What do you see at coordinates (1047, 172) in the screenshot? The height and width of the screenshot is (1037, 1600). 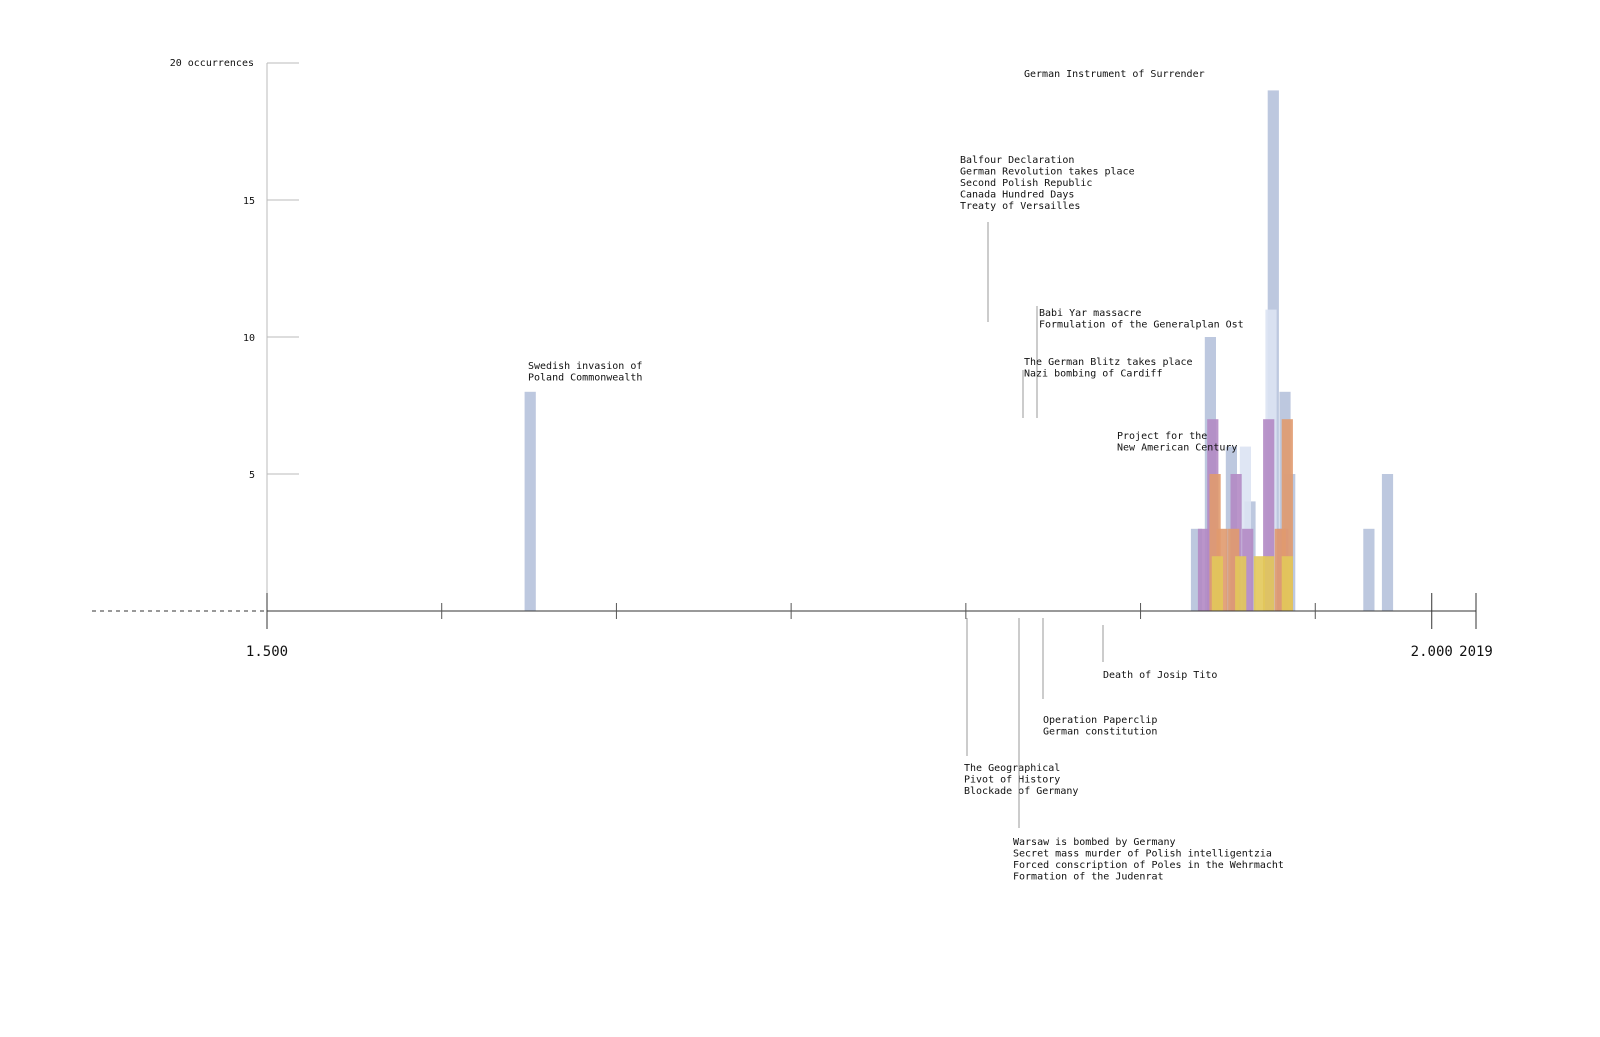 I see `annotation-line: German Revolution takes place` at bounding box center [1047, 172].